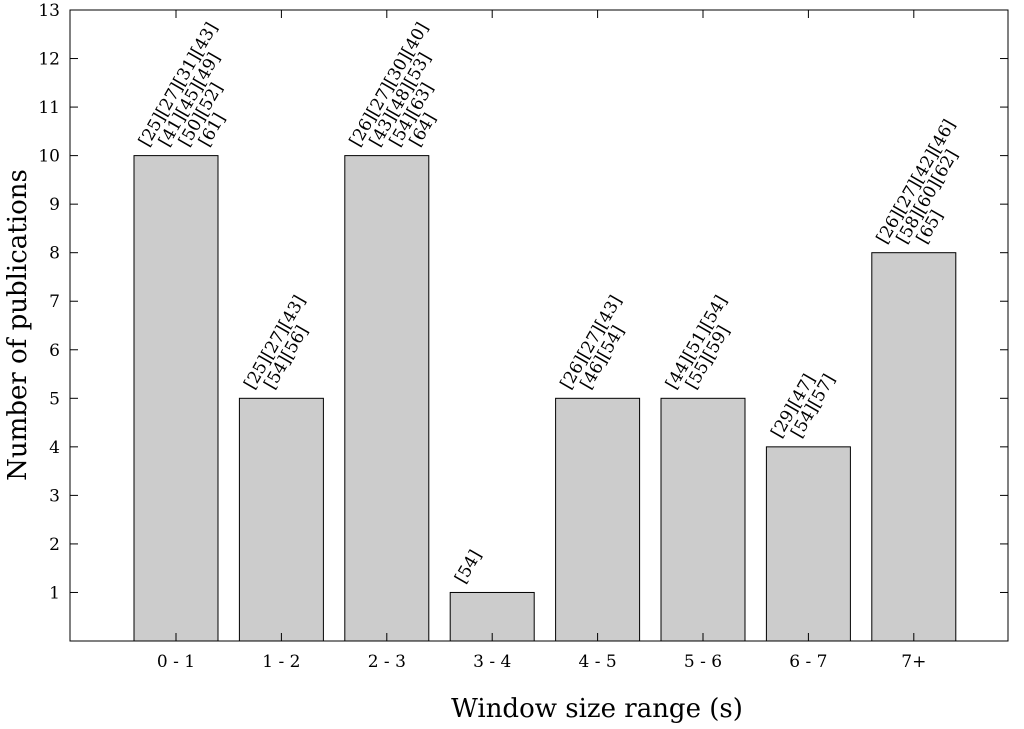 This screenshot has height=729, width=1024. What do you see at coordinates (54, 254) in the screenshot?
I see `y-tick-label: 8` at bounding box center [54, 254].